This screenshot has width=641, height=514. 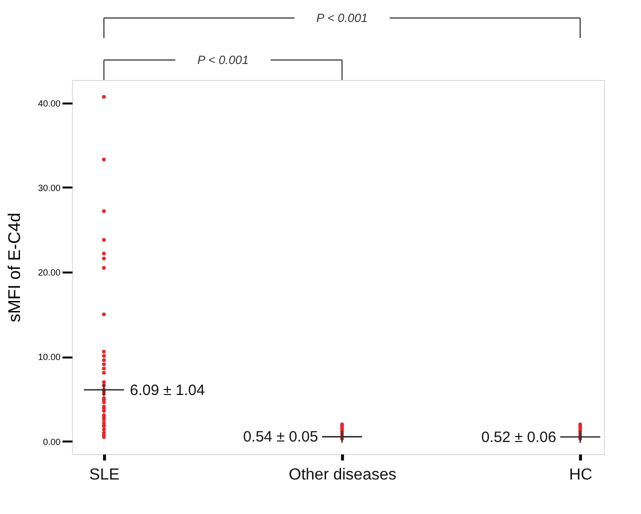 I want to click on y-tick-label: 30.00, so click(x=49, y=187).